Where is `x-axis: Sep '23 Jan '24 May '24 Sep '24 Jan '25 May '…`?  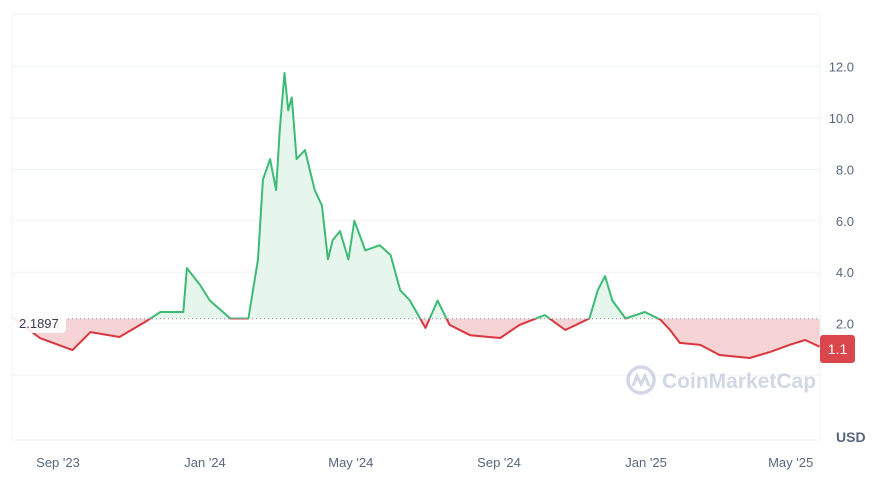
x-axis: Sep '23 Jan '24 May '24 Sep '24 Jan '25 May '… is located at coordinates (424, 462).